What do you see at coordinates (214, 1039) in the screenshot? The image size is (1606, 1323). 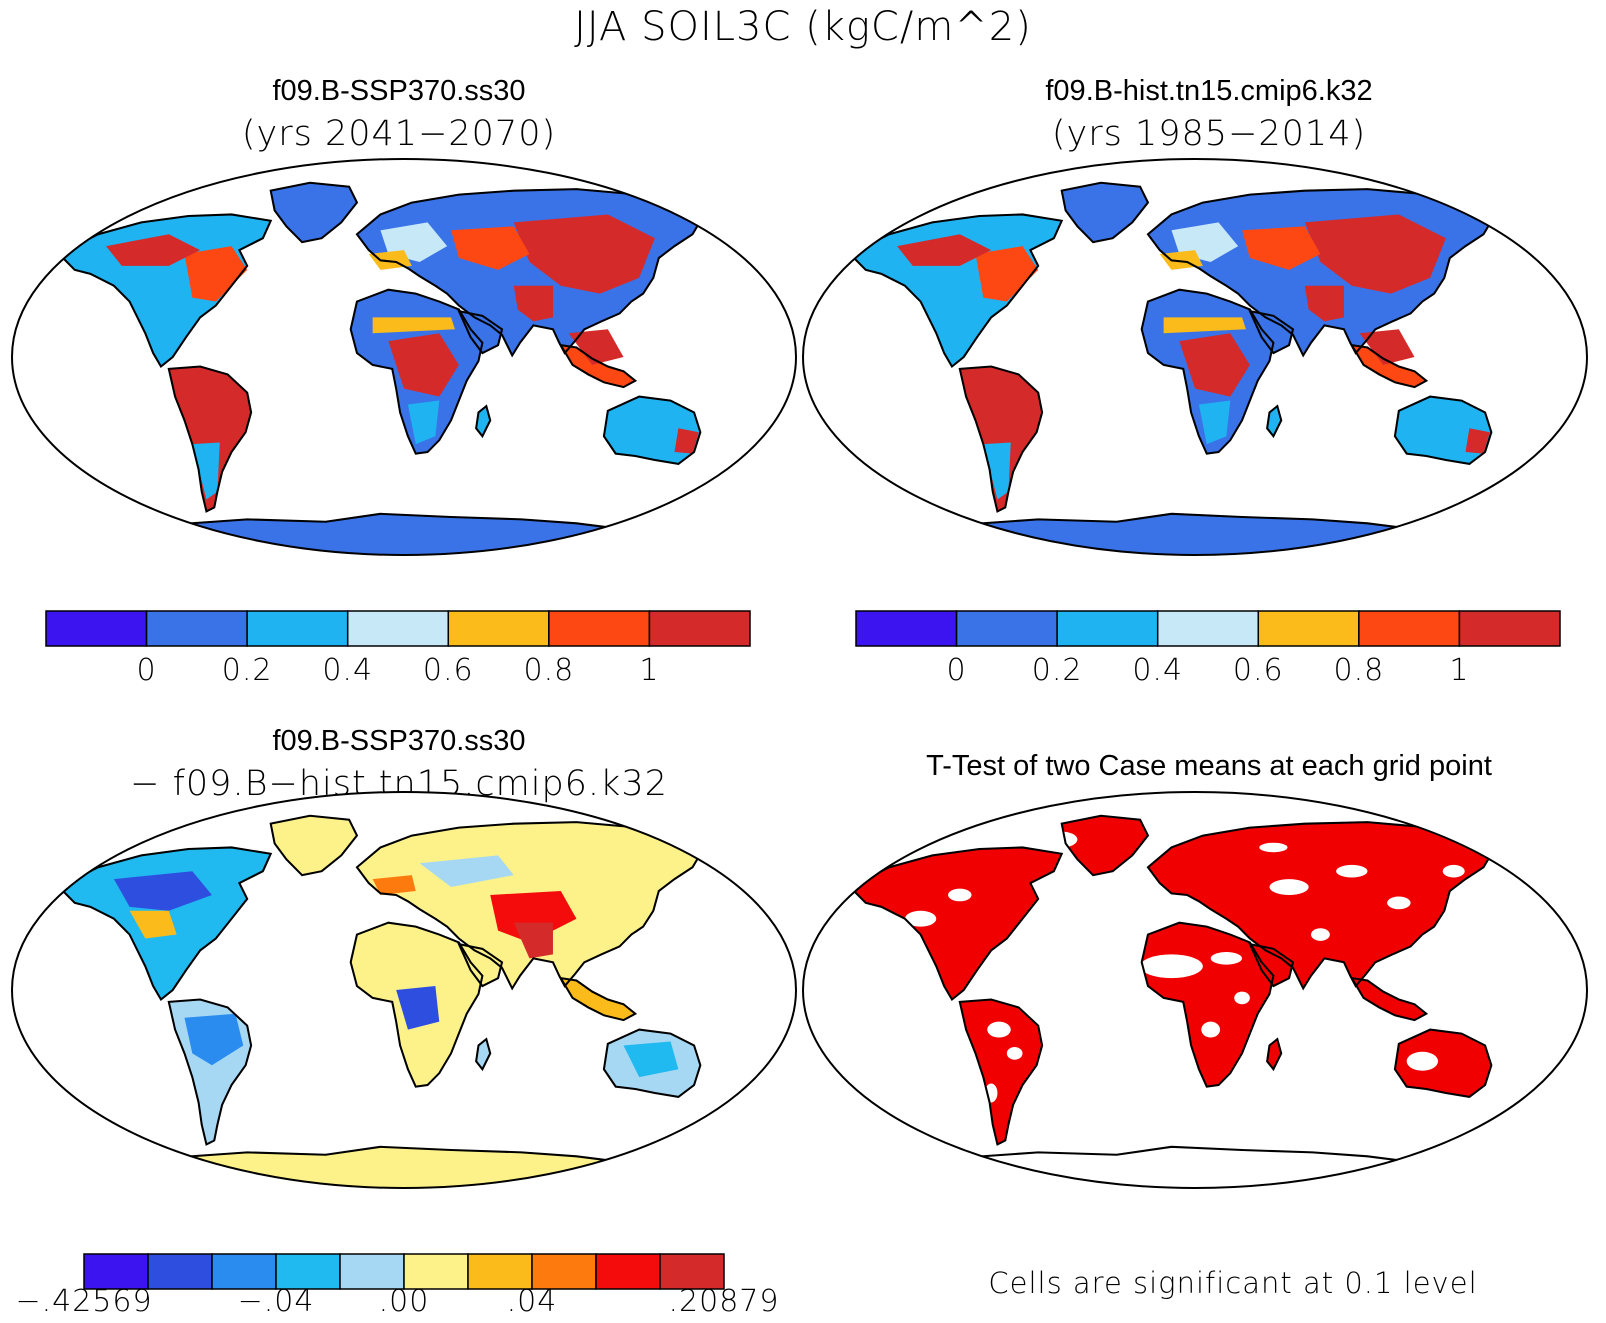 I see `field-region-sa-blue` at bounding box center [214, 1039].